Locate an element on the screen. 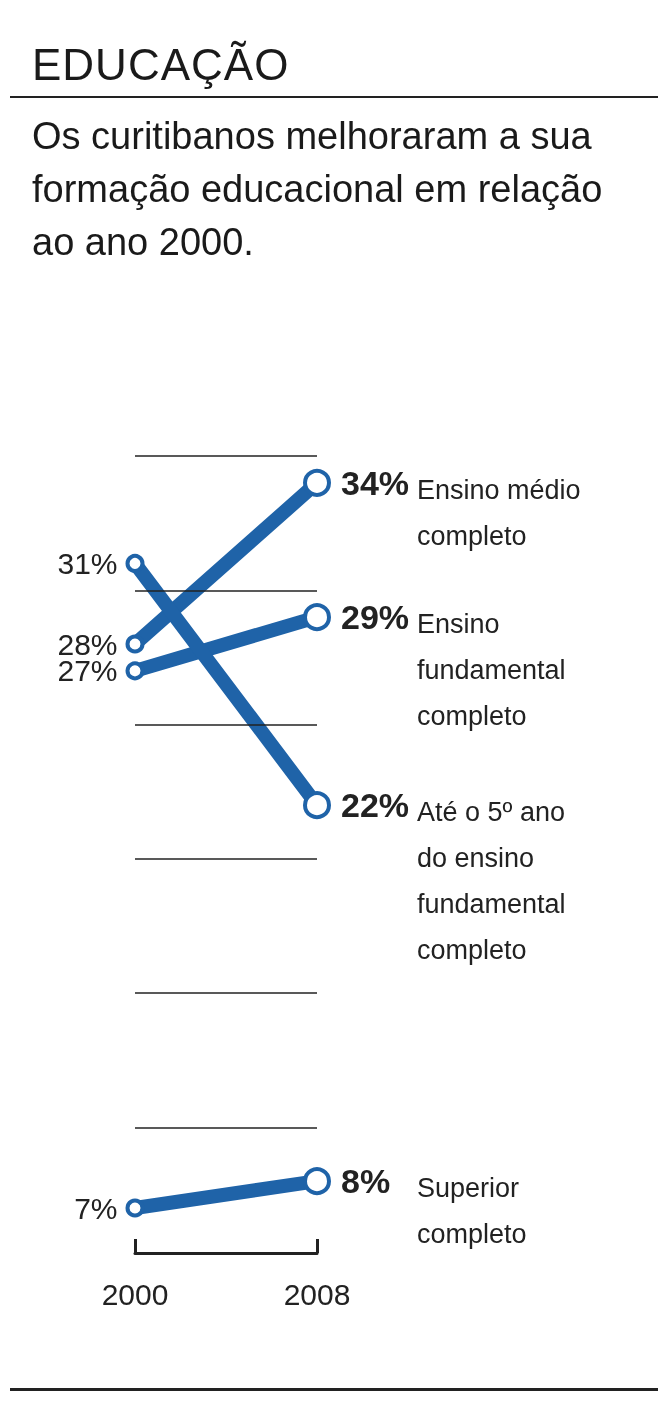 The image size is (660, 1404). text: Ensino fundamental completo is located at coordinates (495, 670).